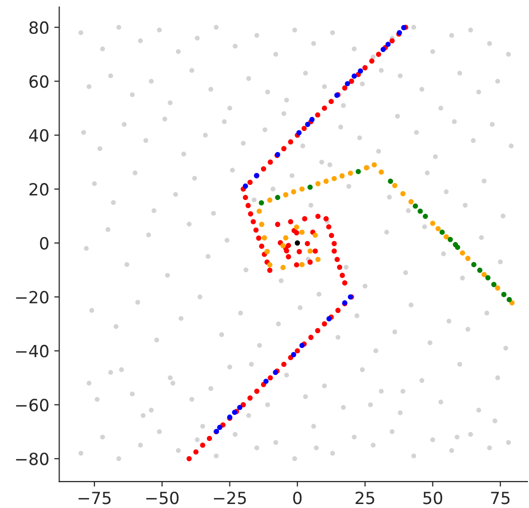  I want to click on x-tick-label: 0, so click(297, 498).